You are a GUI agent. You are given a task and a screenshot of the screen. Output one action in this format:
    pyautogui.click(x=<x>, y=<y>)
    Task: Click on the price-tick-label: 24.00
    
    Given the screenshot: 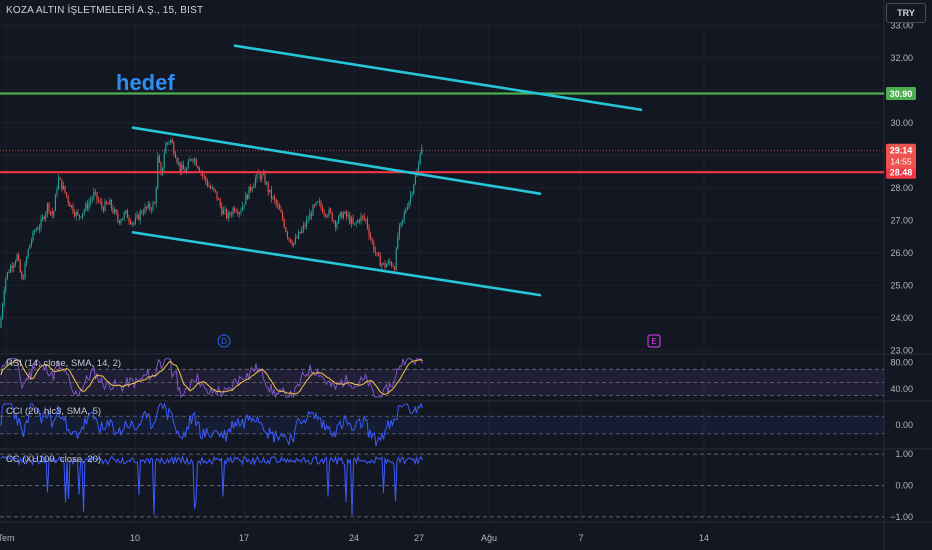 What is the action you would take?
    pyautogui.click(x=901, y=318)
    